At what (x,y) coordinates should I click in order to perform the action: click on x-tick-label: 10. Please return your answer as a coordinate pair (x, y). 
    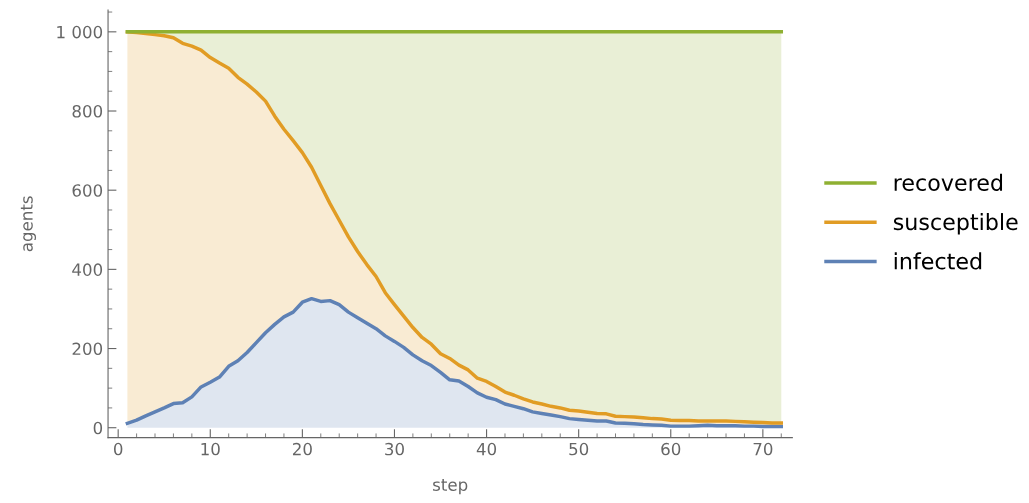
    Looking at the image, I should click on (210, 449).